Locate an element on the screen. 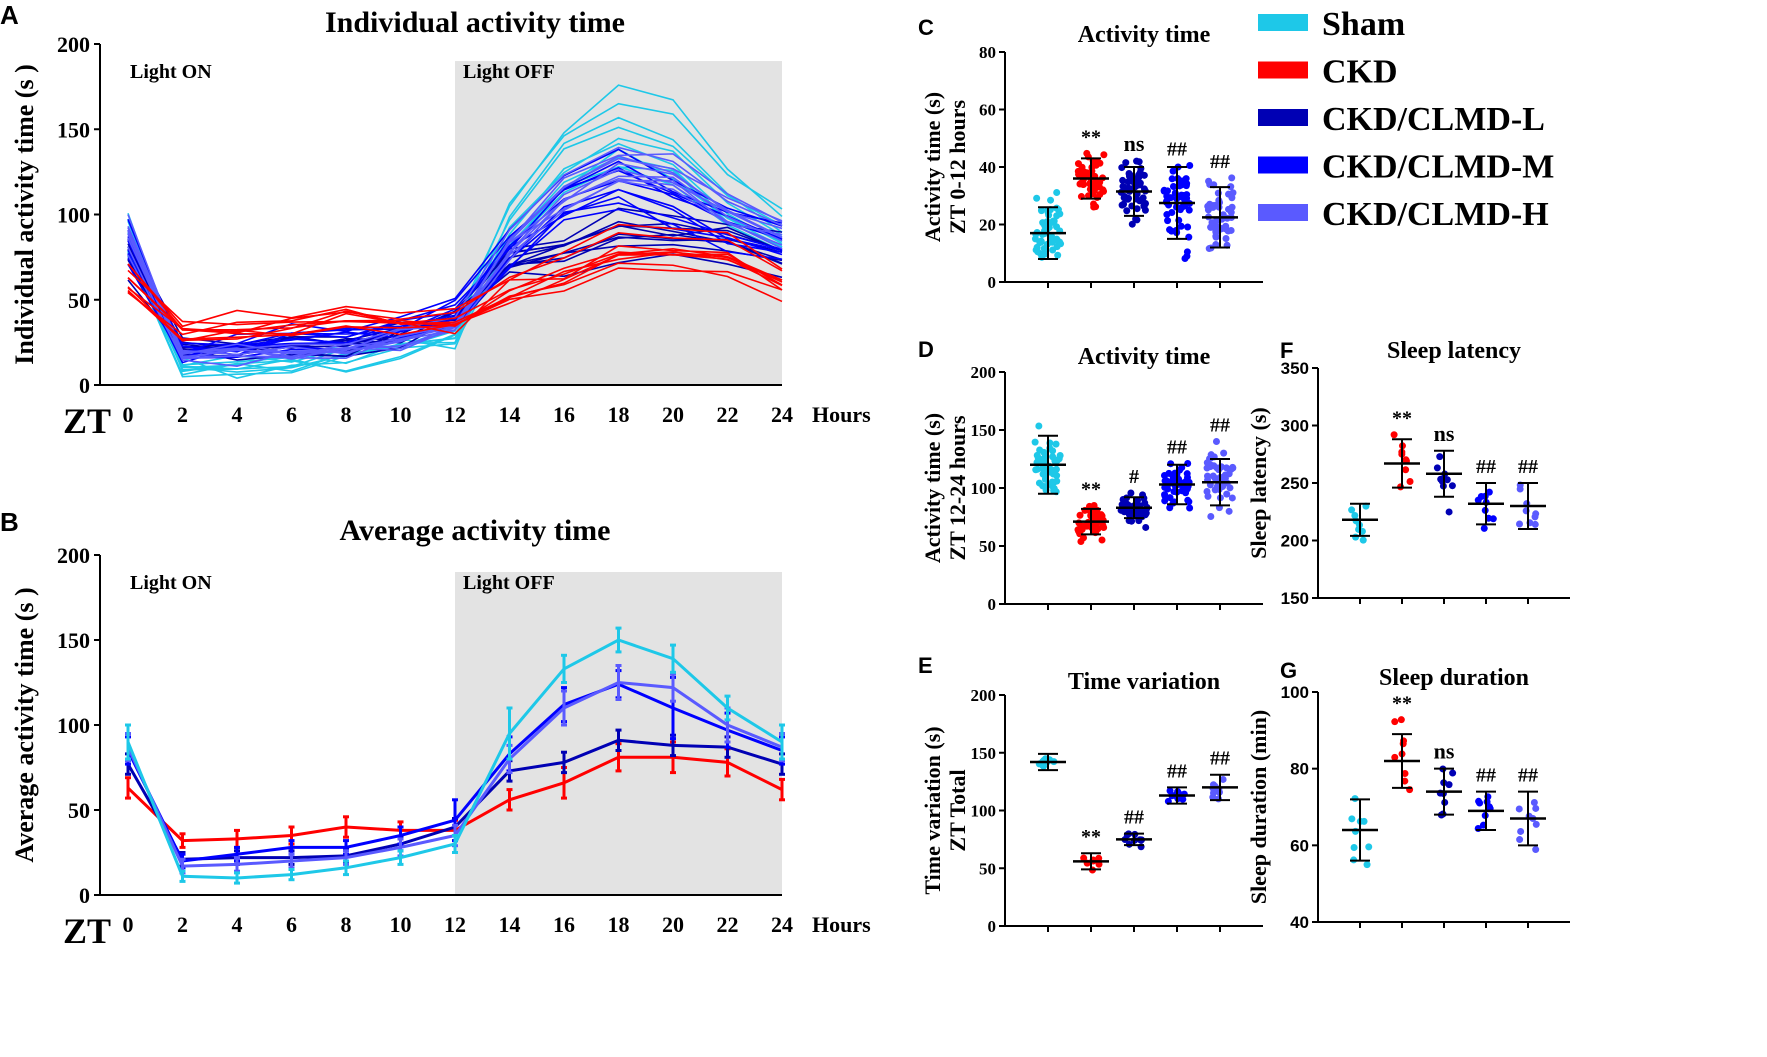 This screenshot has height=1057, width=1767. x-tick-label: 4 is located at coordinates (237, 924).